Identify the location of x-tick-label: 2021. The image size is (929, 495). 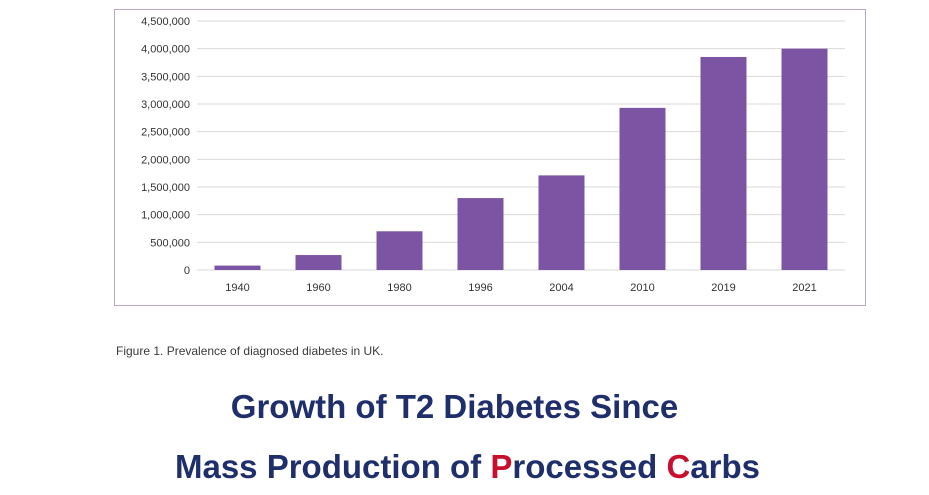
(804, 288).